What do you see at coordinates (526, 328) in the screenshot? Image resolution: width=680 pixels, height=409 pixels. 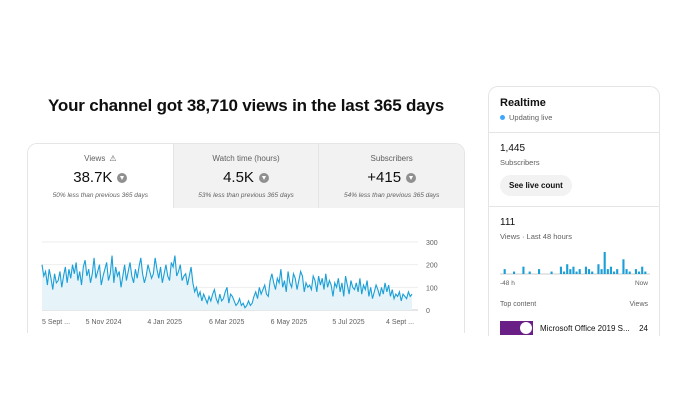 I see `office-logo-icon` at bounding box center [526, 328].